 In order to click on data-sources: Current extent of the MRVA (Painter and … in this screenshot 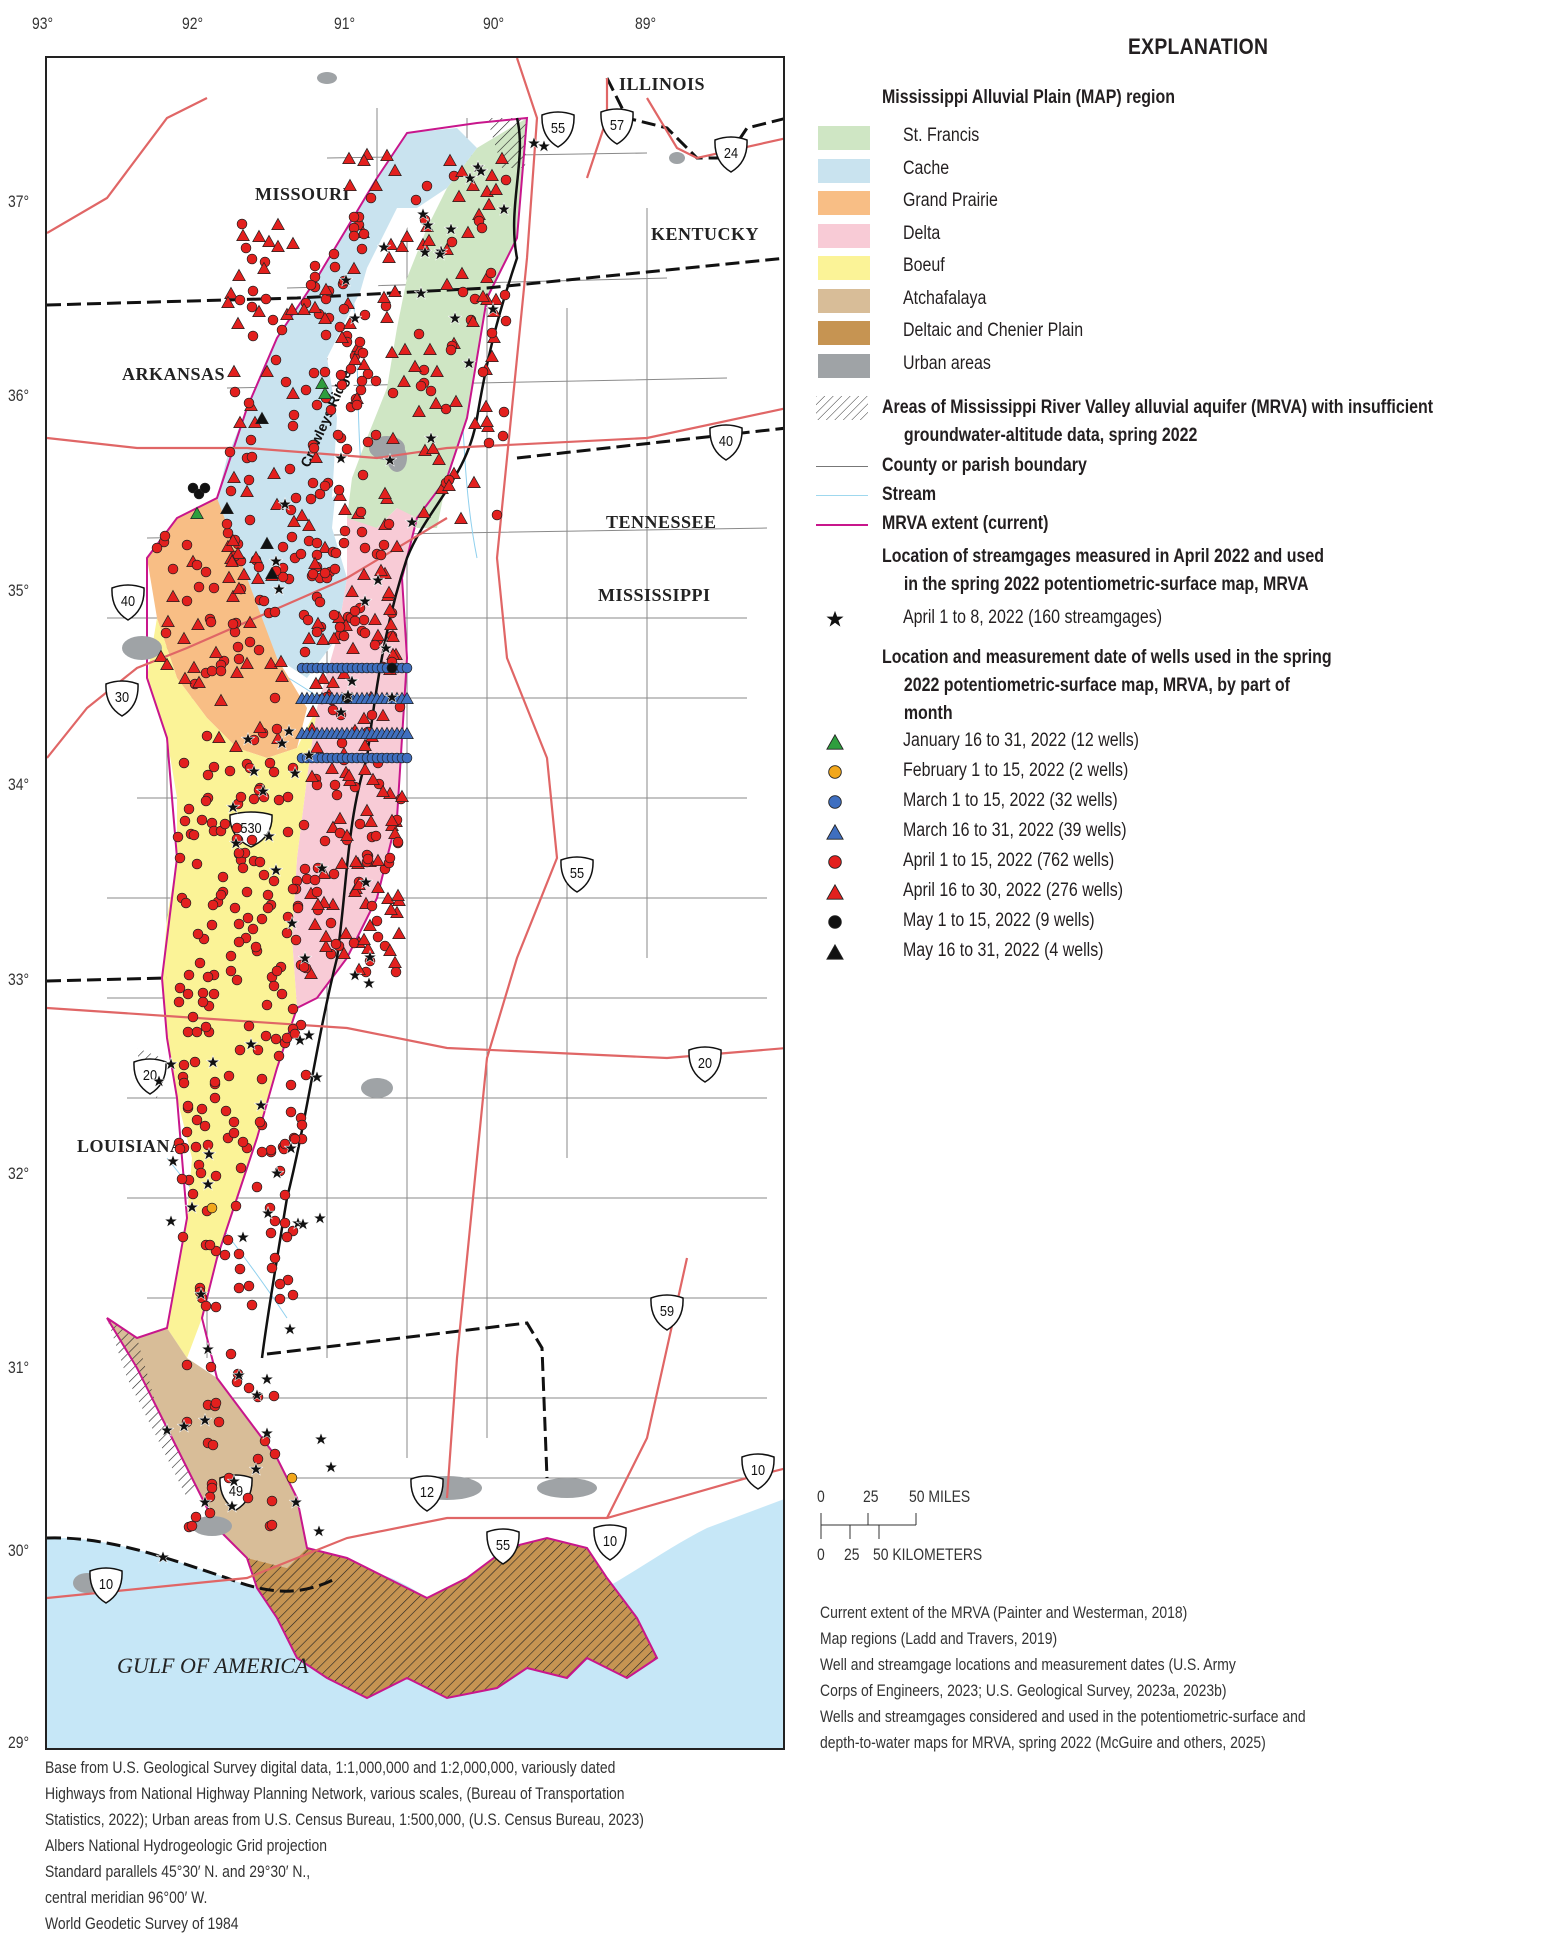, I will do `click(1190, 1678)`.